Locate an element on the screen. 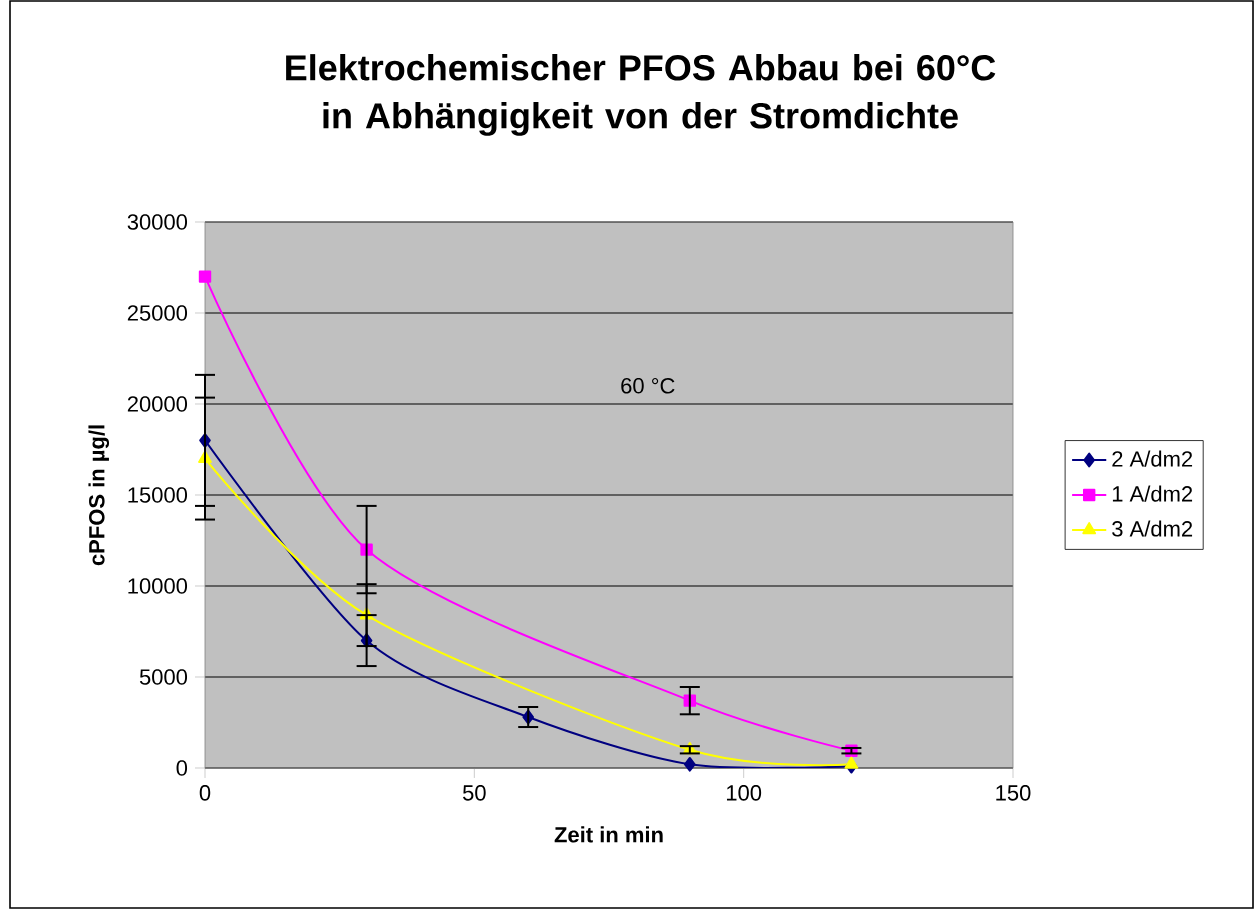 The width and height of the screenshot is (1254, 909). y-tick-label: 25000 is located at coordinates (157, 313).